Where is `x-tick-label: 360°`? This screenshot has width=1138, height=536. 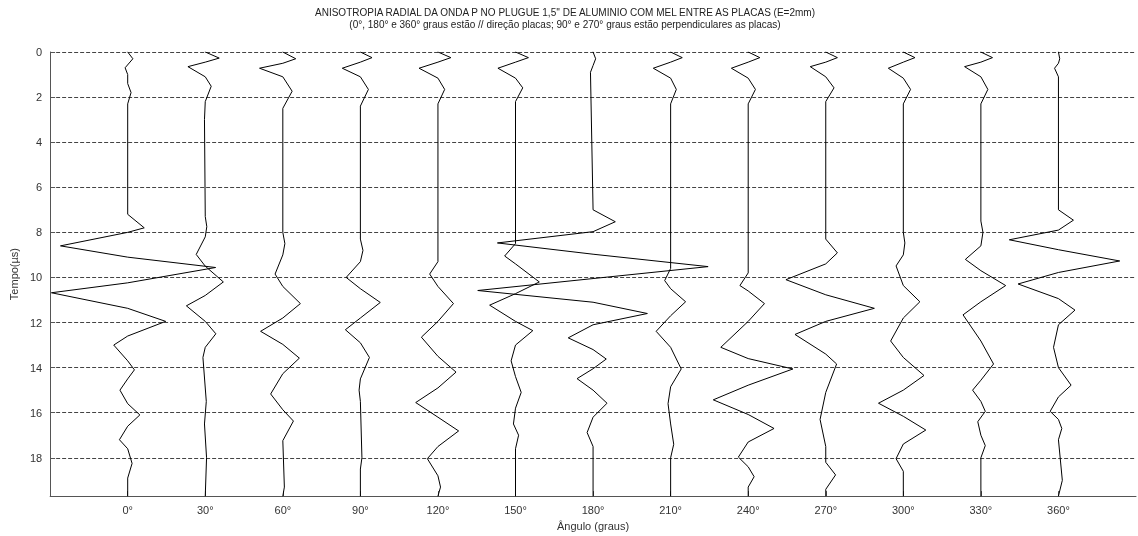 x-tick-label: 360° is located at coordinates (1058, 509).